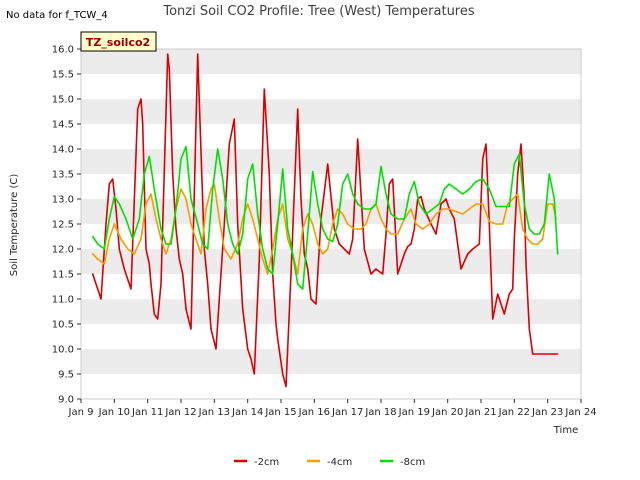 The width and height of the screenshot is (640, 480). I want to click on y-tick-label: 13.5, so click(63, 175).